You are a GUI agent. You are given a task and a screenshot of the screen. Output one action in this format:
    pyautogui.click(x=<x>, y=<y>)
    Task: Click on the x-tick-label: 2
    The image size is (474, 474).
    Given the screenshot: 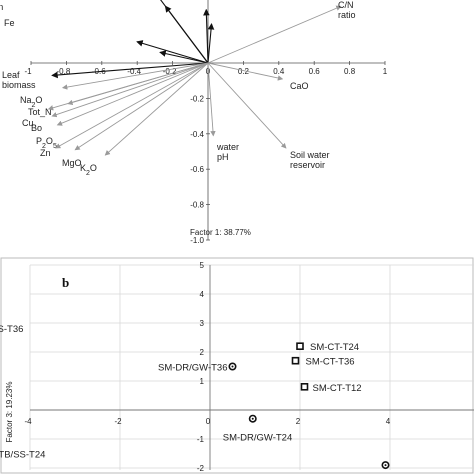 What is the action you would take?
    pyautogui.click(x=298, y=421)
    